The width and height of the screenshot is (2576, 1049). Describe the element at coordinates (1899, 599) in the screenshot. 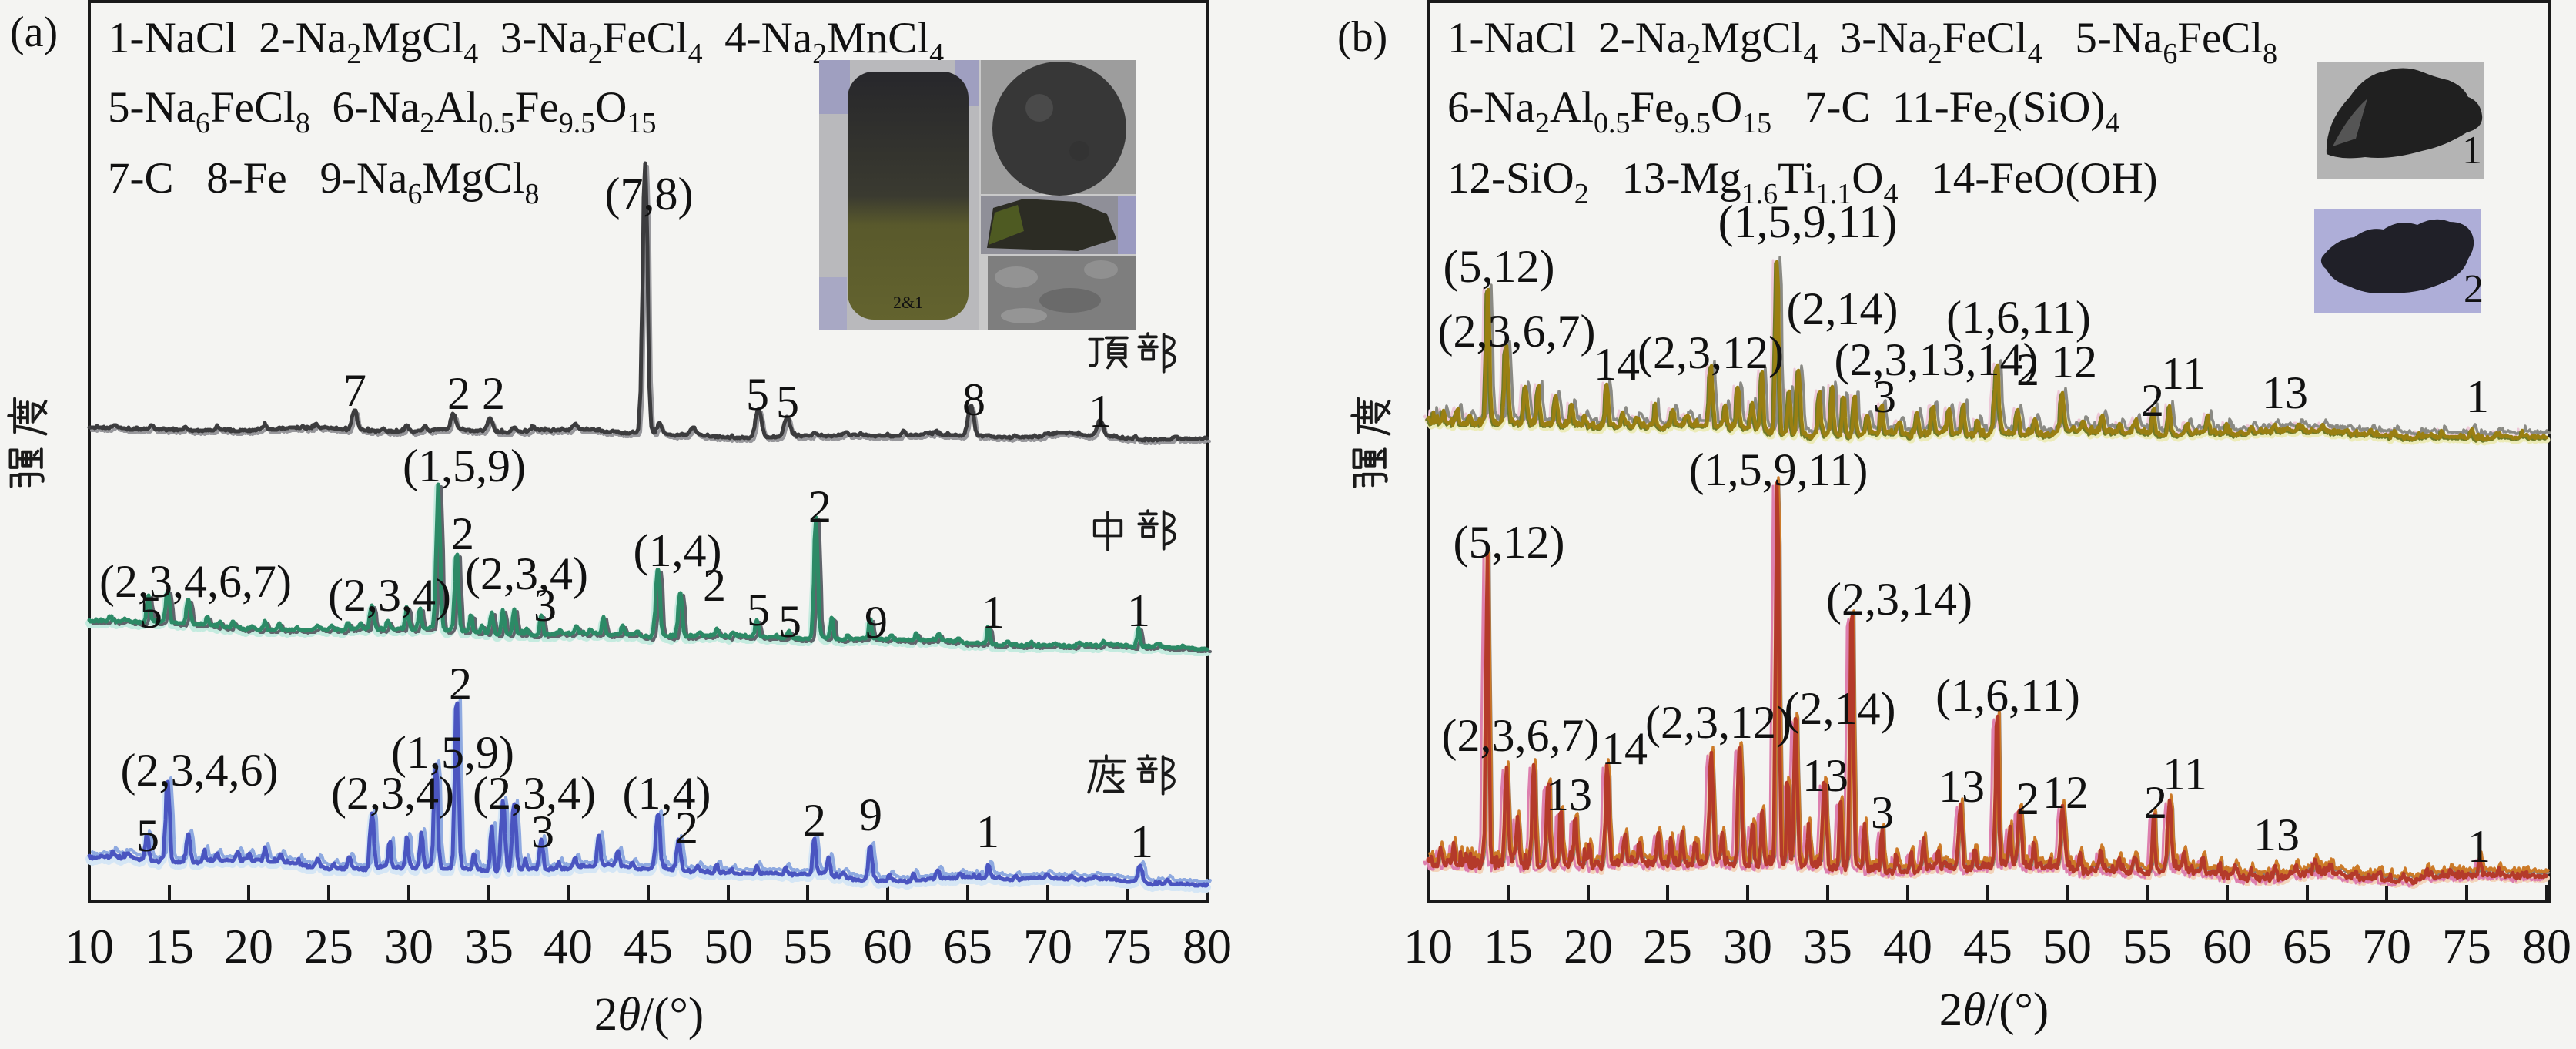

I see `svg-text: (2,3,14)` at that location.